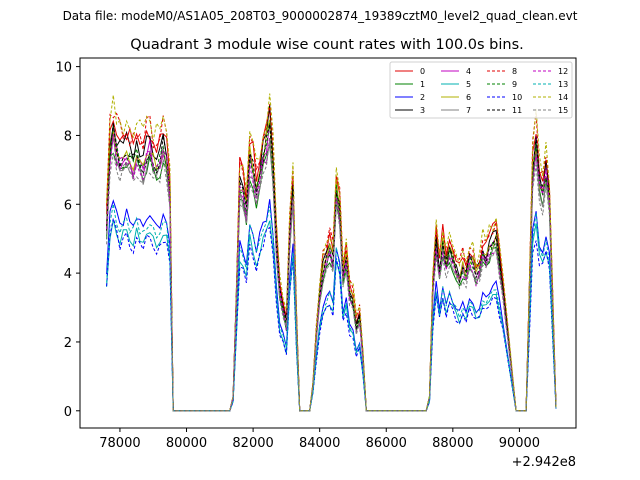  What do you see at coordinates (517, 110) in the screenshot?
I see `legend-label-11: 11` at bounding box center [517, 110].